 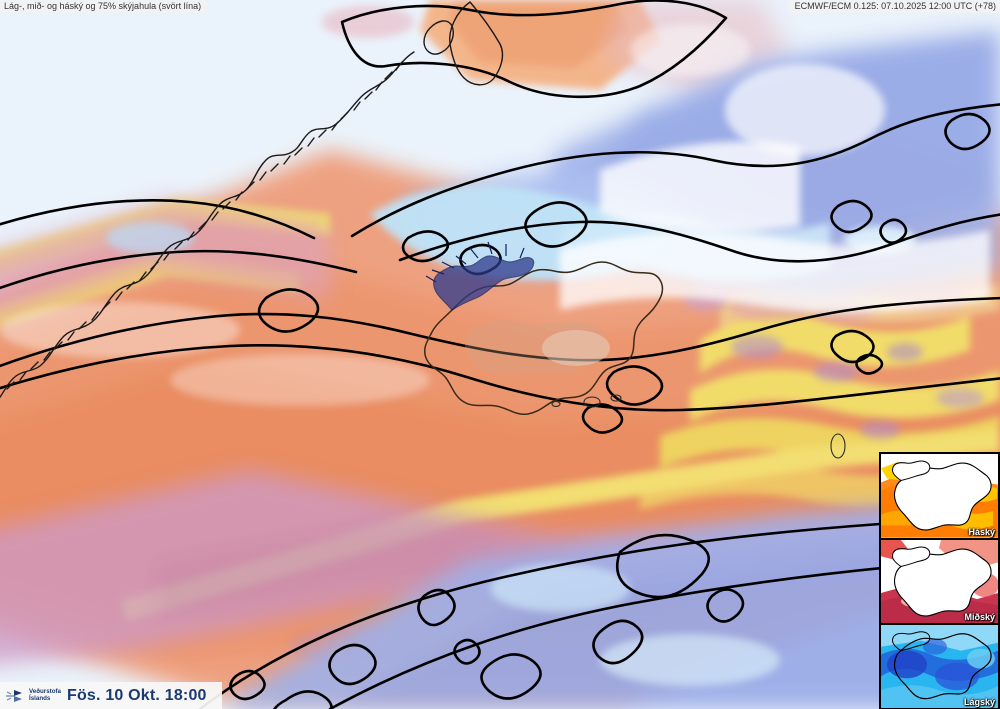 I want to click on vedurstofa-logo: Veðurstofa Íslands, so click(x=32, y=696).